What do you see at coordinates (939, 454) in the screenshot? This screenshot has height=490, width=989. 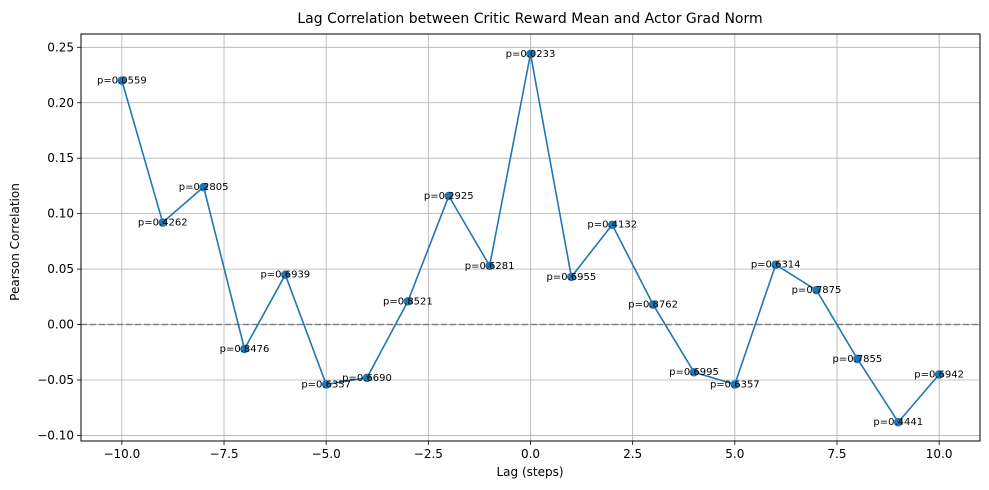 I see `x-tick-label: 10.0` at bounding box center [939, 454].